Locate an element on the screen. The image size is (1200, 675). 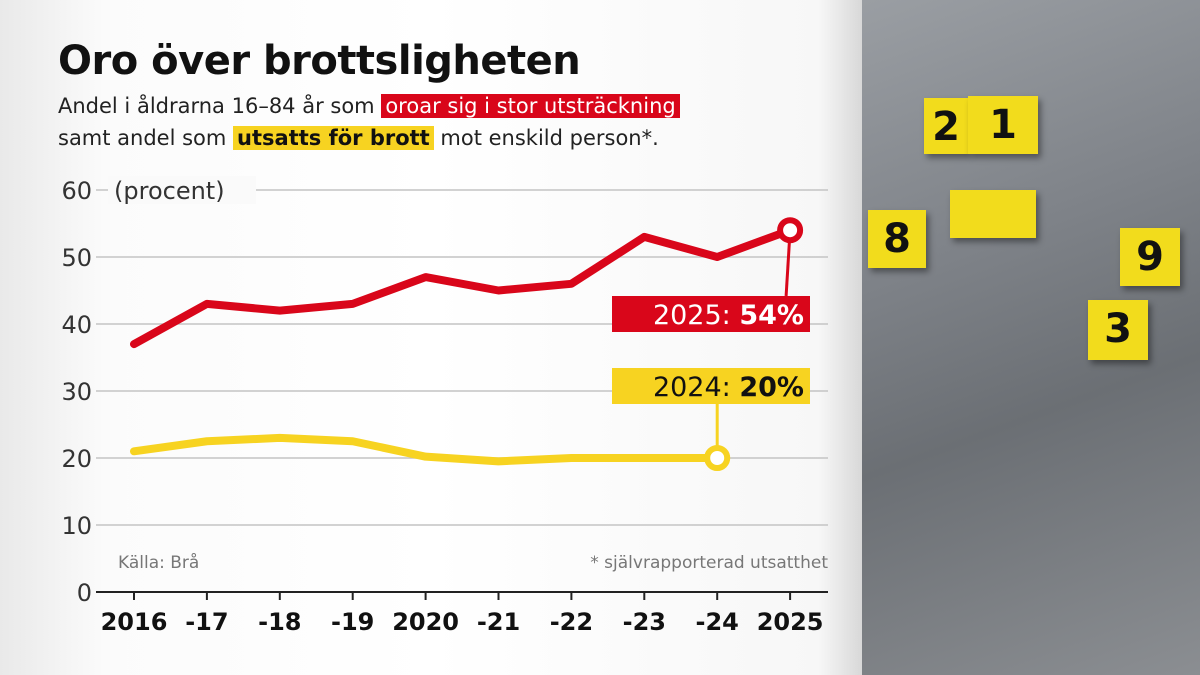
y-tick-label: 0 is located at coordinates (84, 593).